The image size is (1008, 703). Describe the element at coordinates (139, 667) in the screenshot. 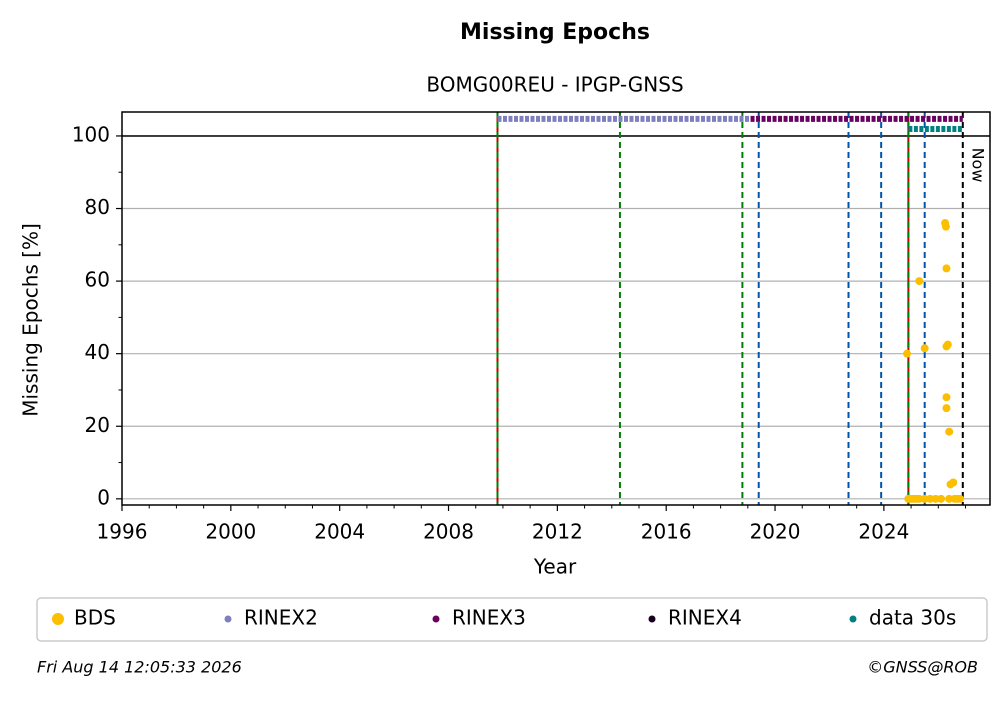

I see `footer-date: Fri Aug 14 12:05:33 2026` at that location.